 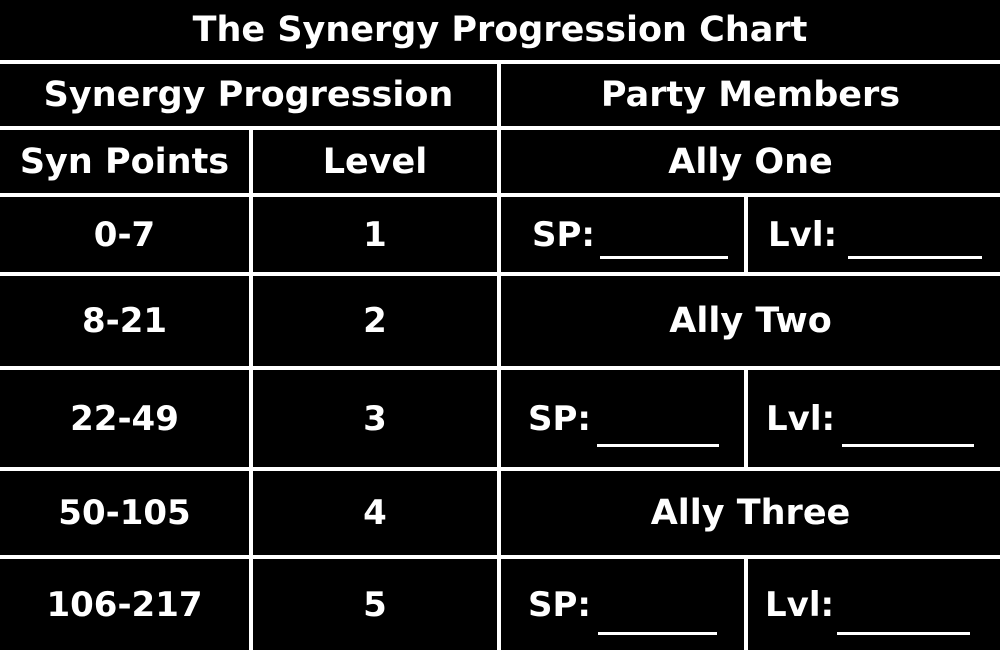 What do you see at coordinates (658, 445) in the screenshot?
I see `ally-two-sp-blank` at bounding box center [658, 445].